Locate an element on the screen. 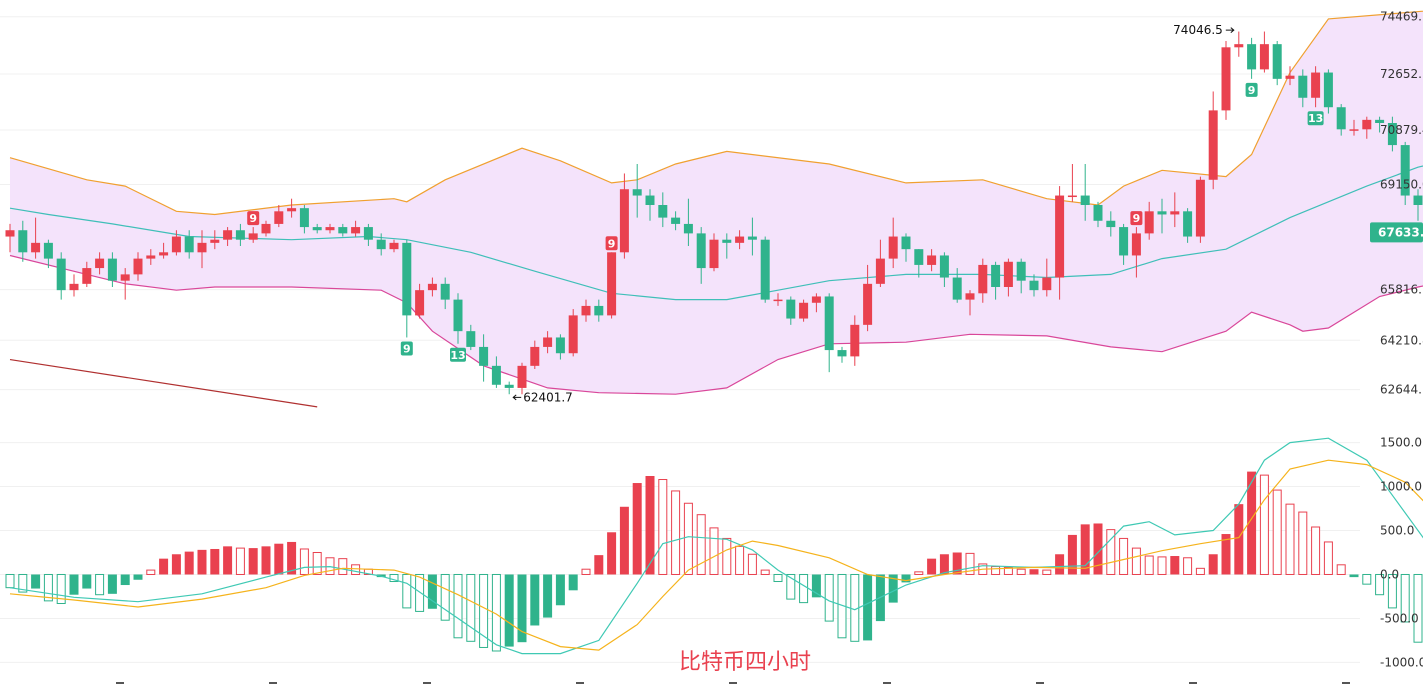 Image resolution: width=1423 pixels, height=684 pixels. macd-tick-label: -500.0 is located at coordinates (1399, 618).